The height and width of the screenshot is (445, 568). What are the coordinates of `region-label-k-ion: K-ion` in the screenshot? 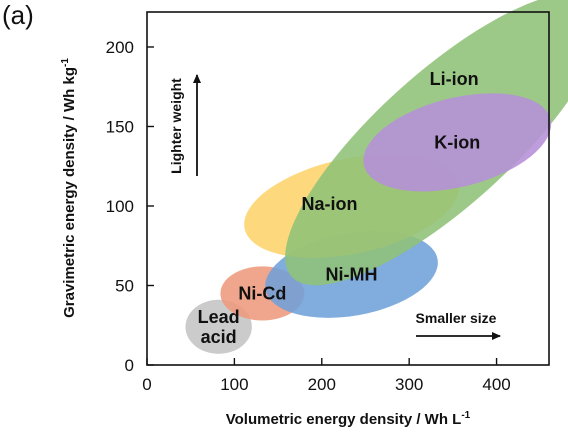 It's located at (457, 142).